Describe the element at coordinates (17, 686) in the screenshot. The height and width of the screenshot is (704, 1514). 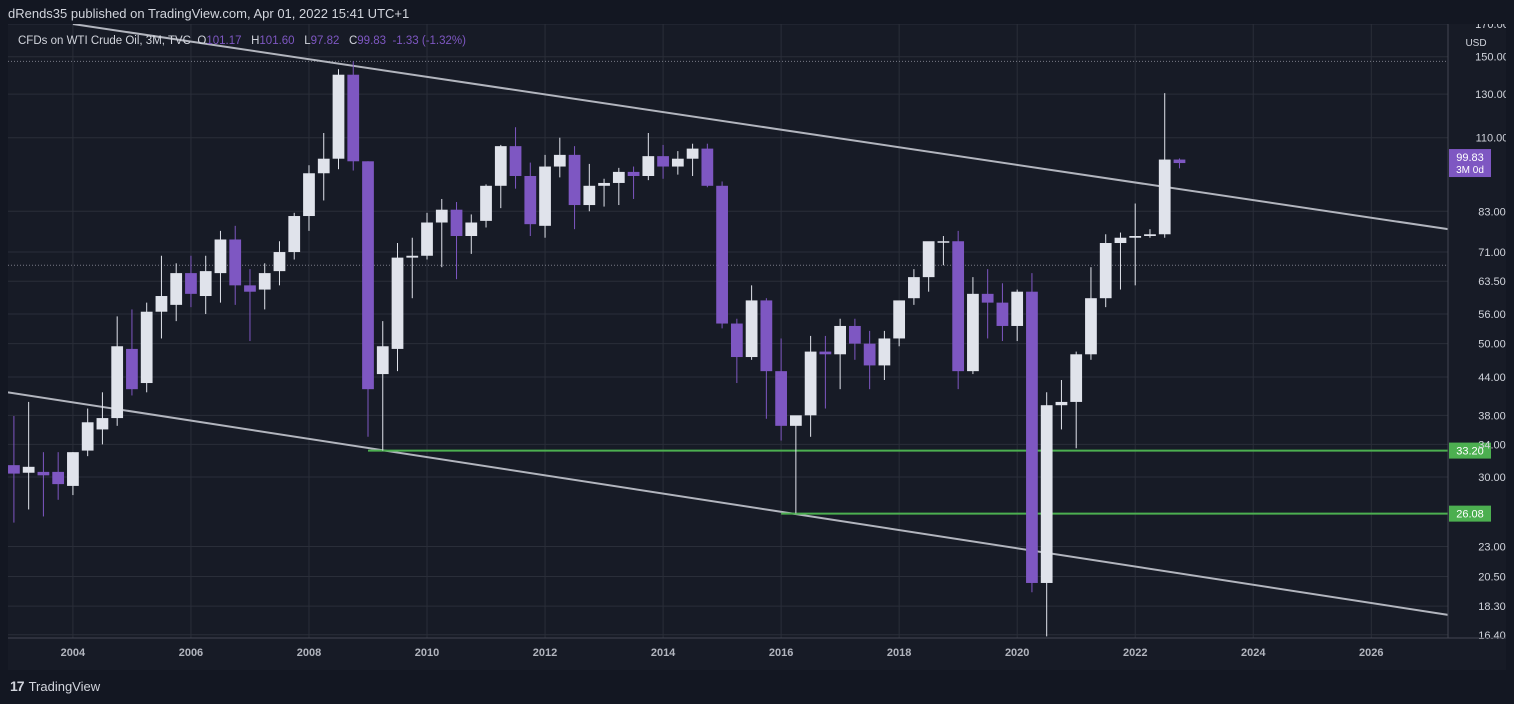
I see `tradingview-logo-icon: 17` at that location.